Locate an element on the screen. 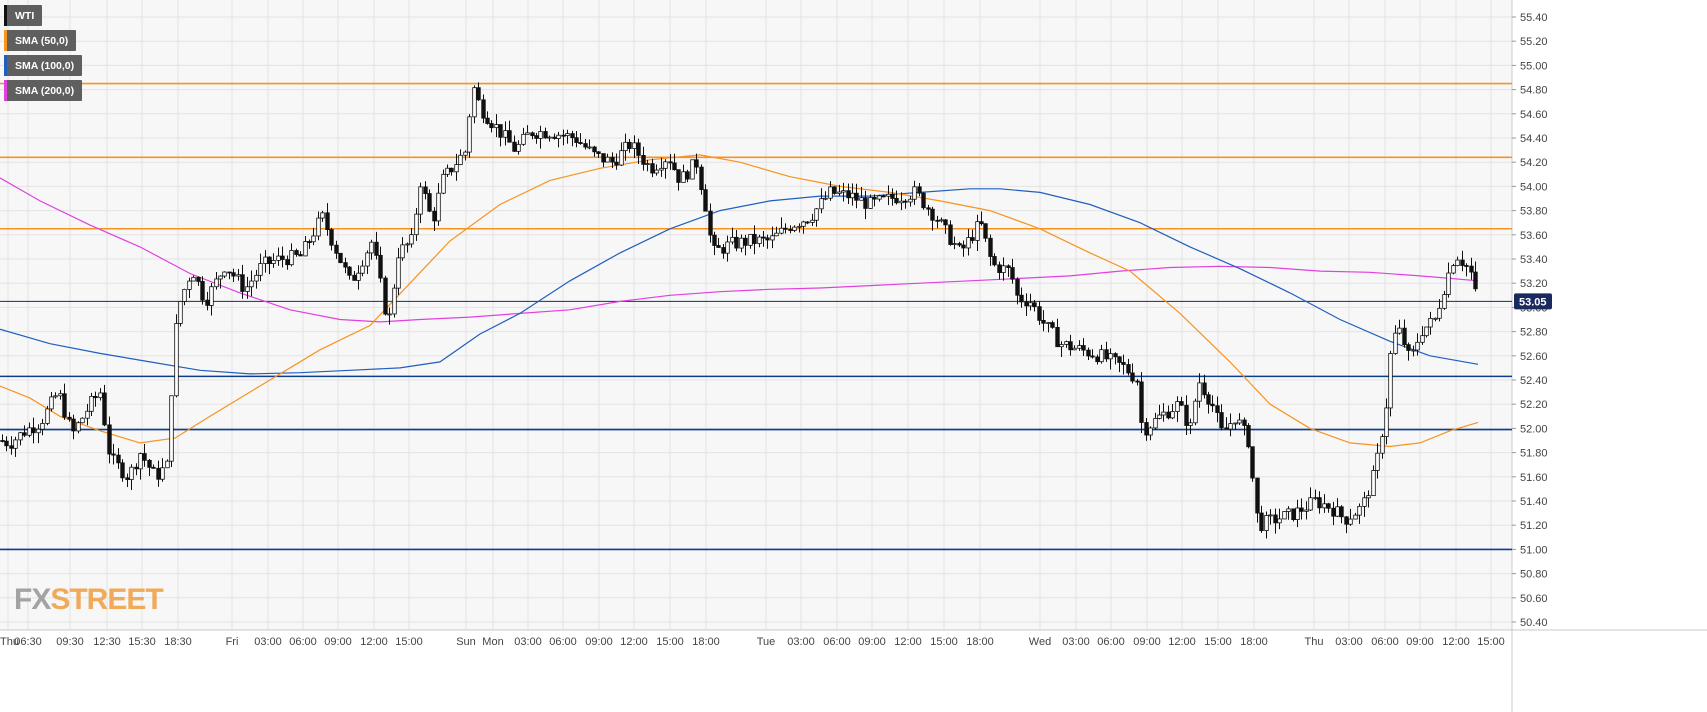  legend-item-sma100: SMA (100,0) is located at coordinates (43, 65).